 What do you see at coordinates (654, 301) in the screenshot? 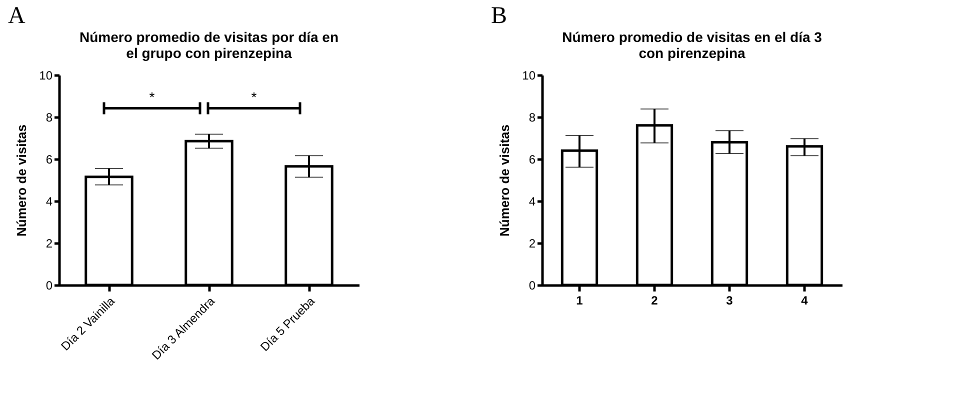
I see `x-tick-label: 2` at bounding box center [654, 301].